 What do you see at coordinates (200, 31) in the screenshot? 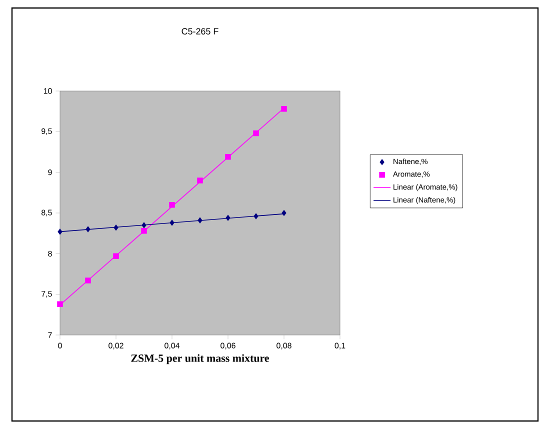
I see `chart-title: C5-265 F` at bounding box center [200, 31].